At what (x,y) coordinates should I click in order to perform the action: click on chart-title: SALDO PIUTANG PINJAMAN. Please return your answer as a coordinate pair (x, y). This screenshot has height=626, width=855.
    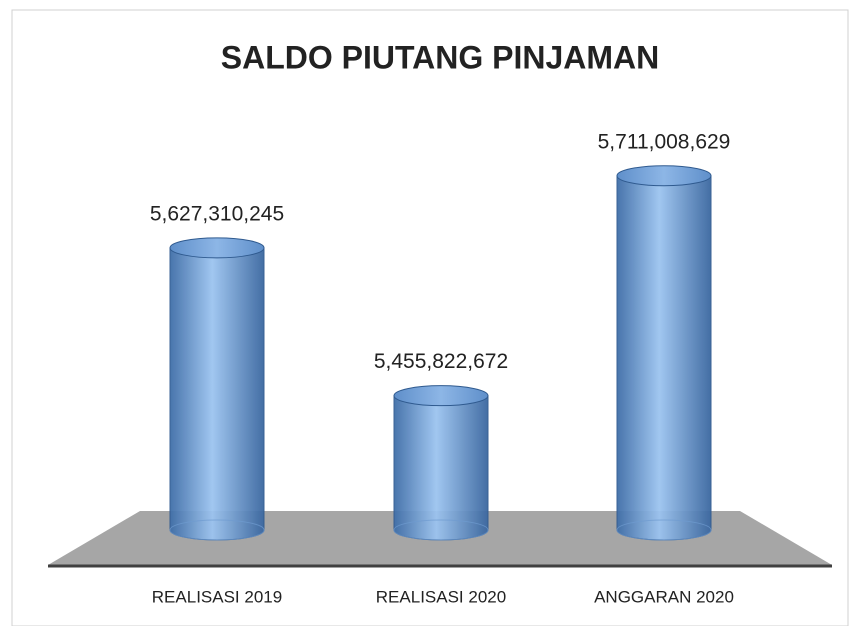
    Looking at the image, I should click on (440, 57).